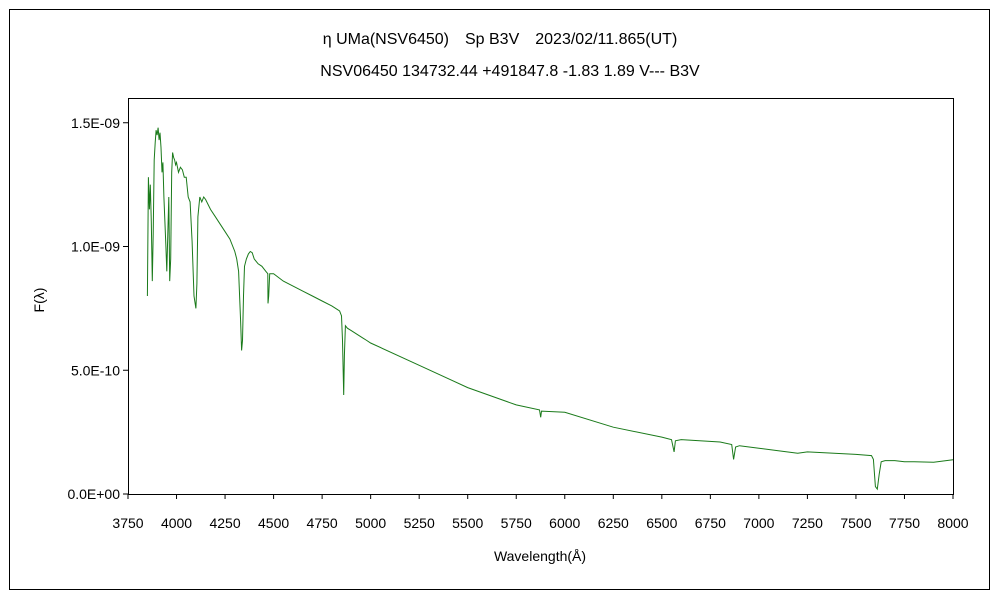 This screenshot has height=605, width=1000. What do you see at coordinates (322, 523) in the screenshot?
I see `x-tick-label: 4750` at bounding box center [322, 523].